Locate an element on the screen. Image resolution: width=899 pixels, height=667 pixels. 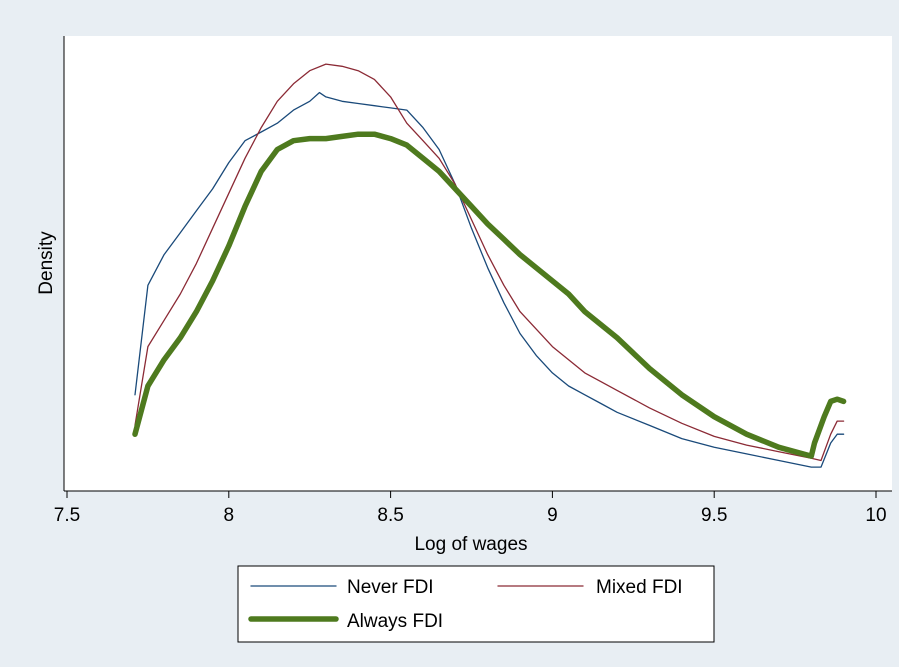
x-tick-label: 8.5 is located at coordinates (390, 515).